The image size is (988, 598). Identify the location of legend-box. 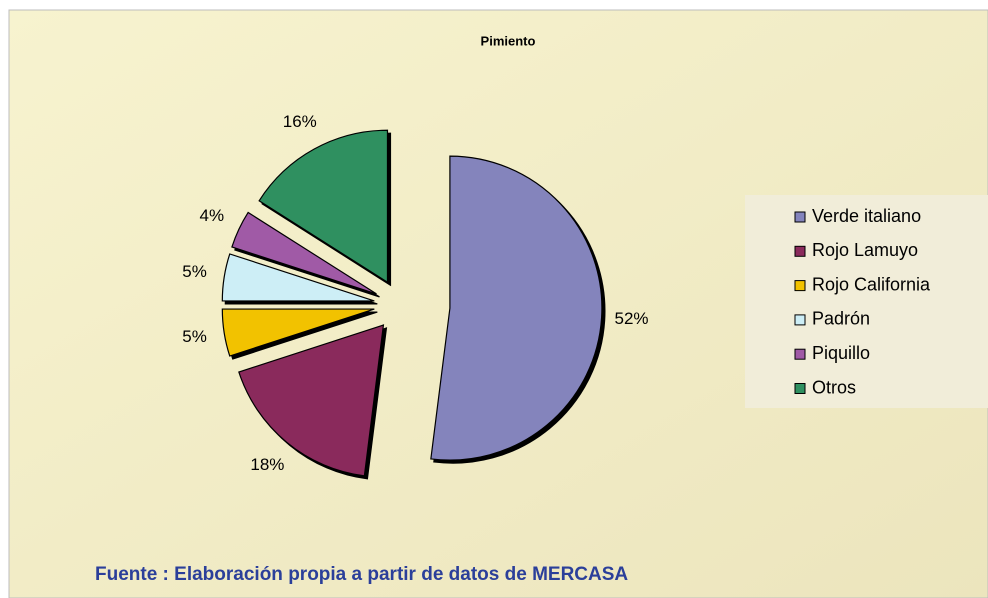
(866, 301).